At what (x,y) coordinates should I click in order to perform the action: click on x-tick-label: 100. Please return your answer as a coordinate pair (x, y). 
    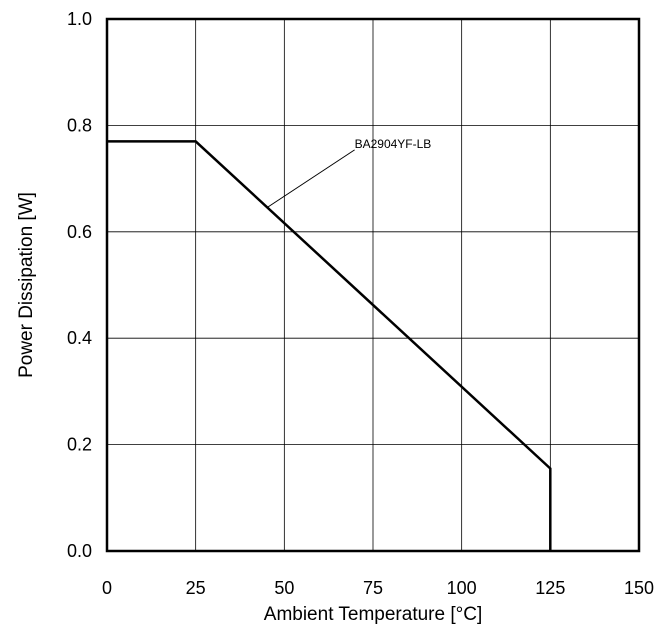
    Looking at the image, I should click on (462, 588).